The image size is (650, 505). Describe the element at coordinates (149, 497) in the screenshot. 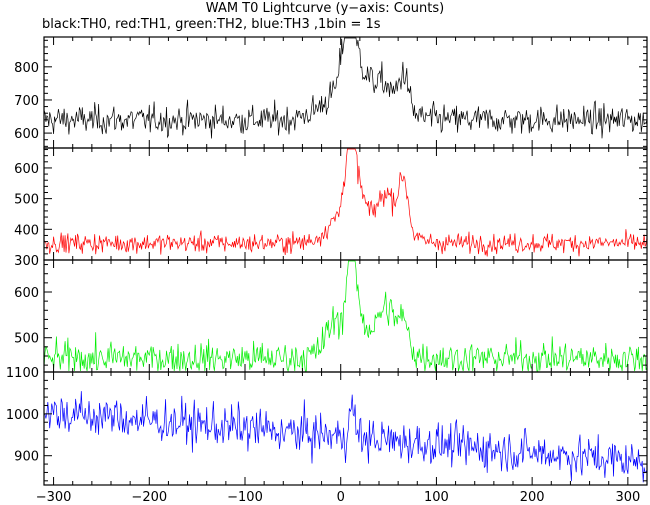

I see `x-tick-label: −200` at that location.